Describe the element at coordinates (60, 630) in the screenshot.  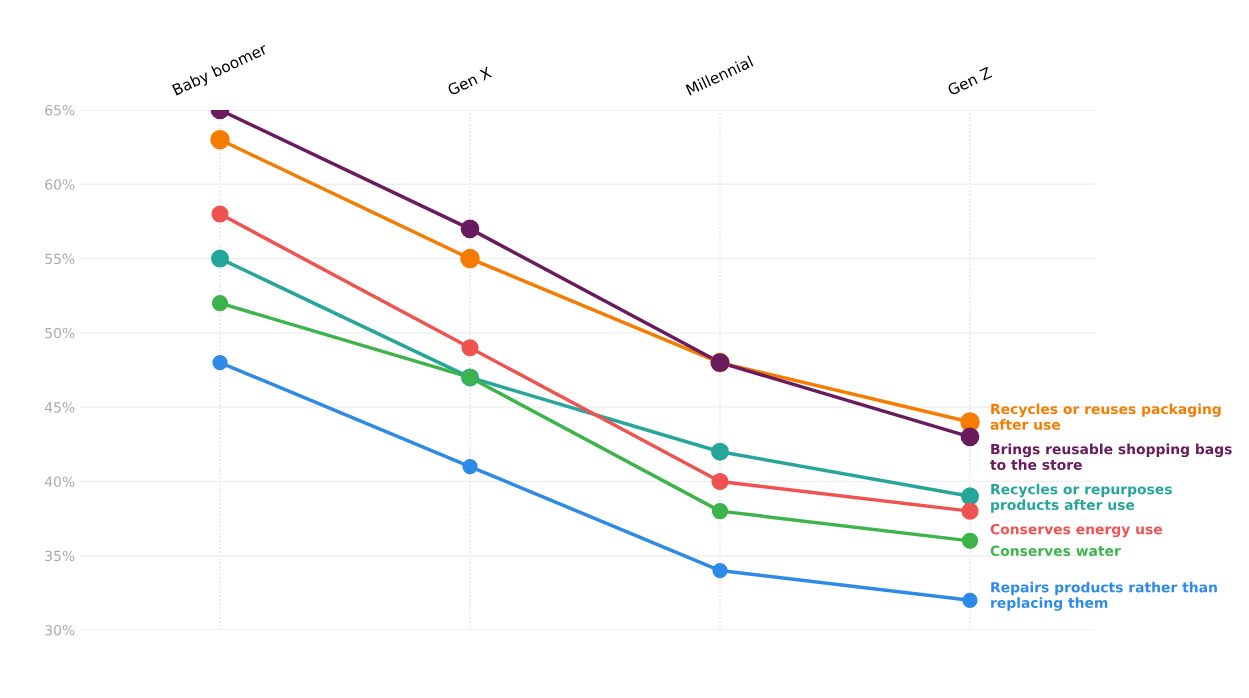
I see `y-tick-label: 30%` at that location.